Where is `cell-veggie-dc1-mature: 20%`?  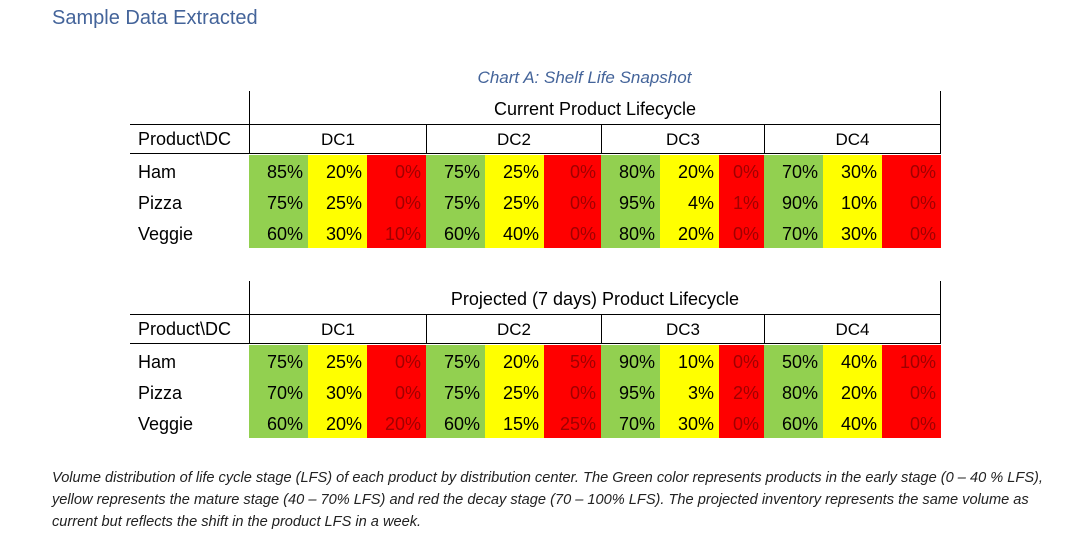
cell-veggie-dc1-mature: 20% is located at coordinates (337, 422).